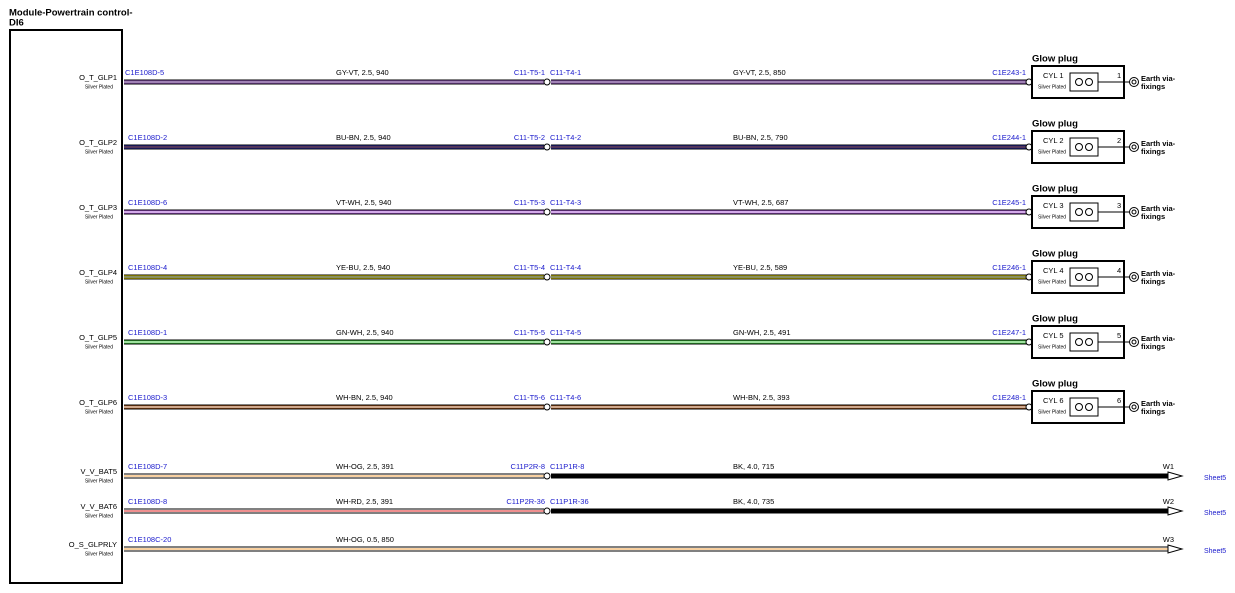  I want to click on cyl-label: CYL 5, so click(1053, 335).